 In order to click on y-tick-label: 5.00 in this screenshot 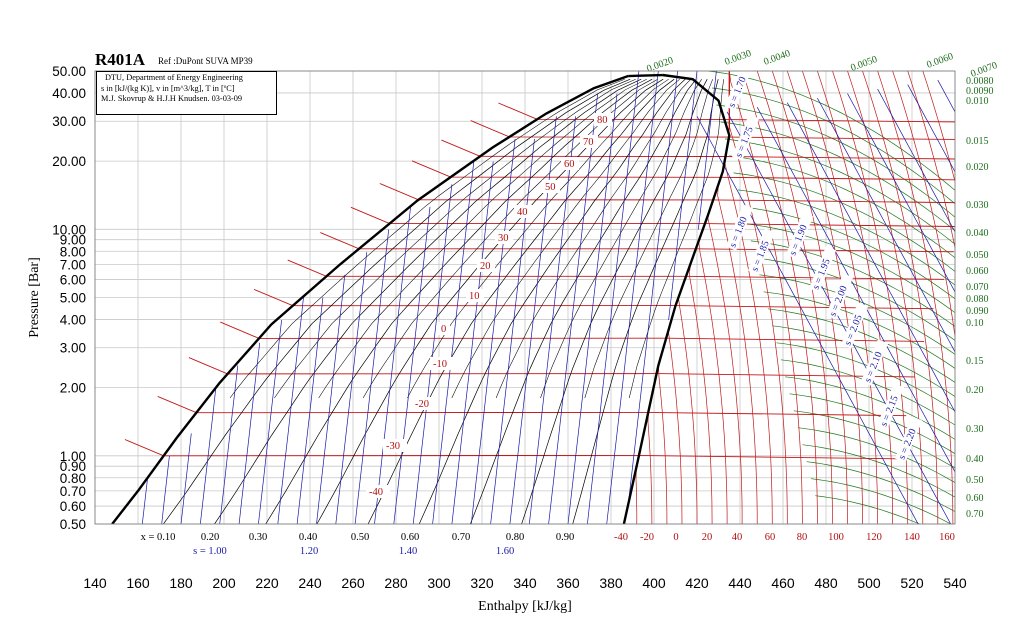, I will do `click(73, 298)`.